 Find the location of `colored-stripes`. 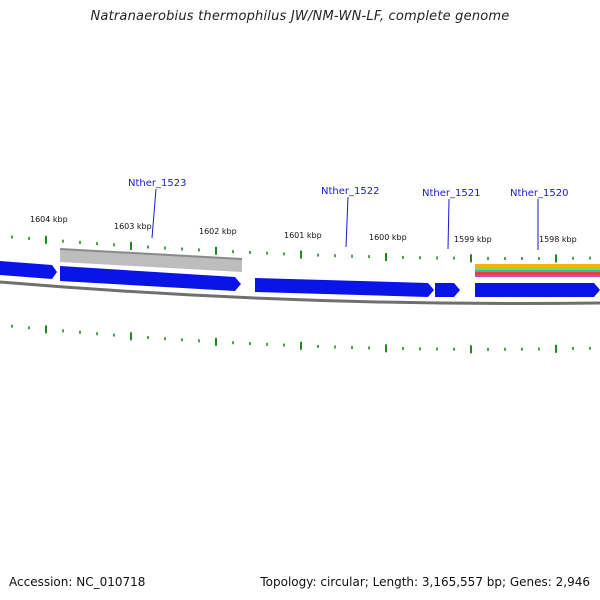

colored-stripes is located at coordinates (537, 270).